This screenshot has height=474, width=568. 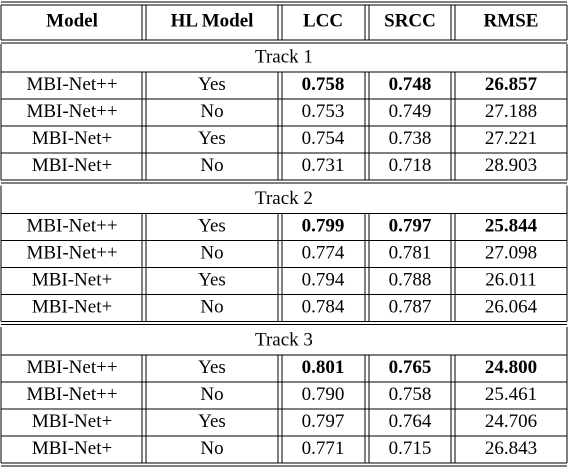 I want to click on cell: 0.790, so click(x=323, y=394).